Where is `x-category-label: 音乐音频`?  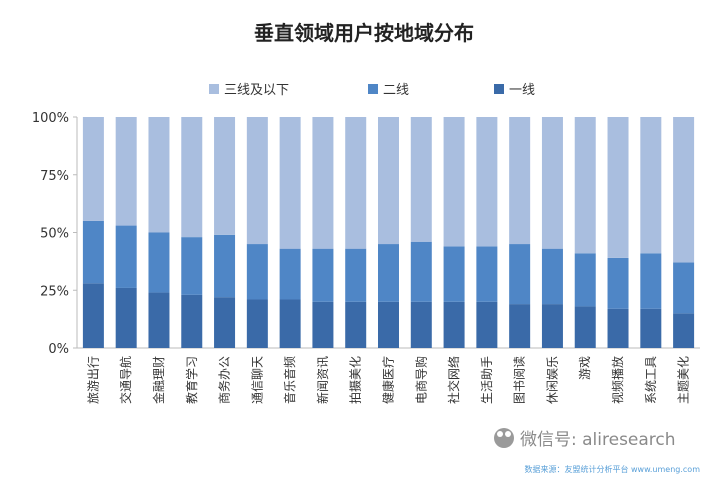 x-category-label: 音乐音频 is located at coordinates (289, 380).